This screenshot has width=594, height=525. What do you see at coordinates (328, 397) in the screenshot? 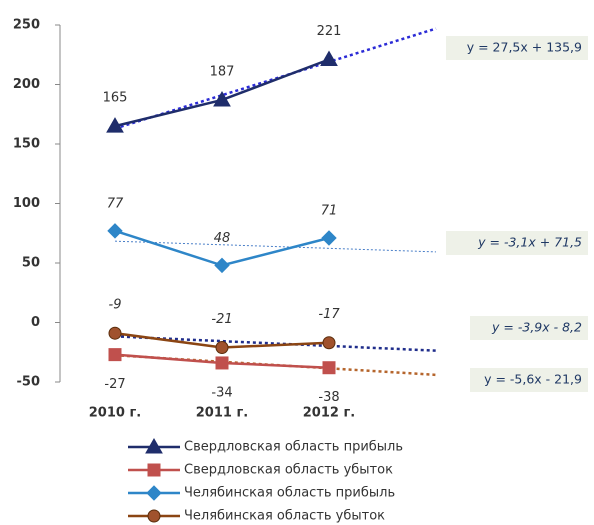
I see `data-label: -38` at bounding box center [328, 397].